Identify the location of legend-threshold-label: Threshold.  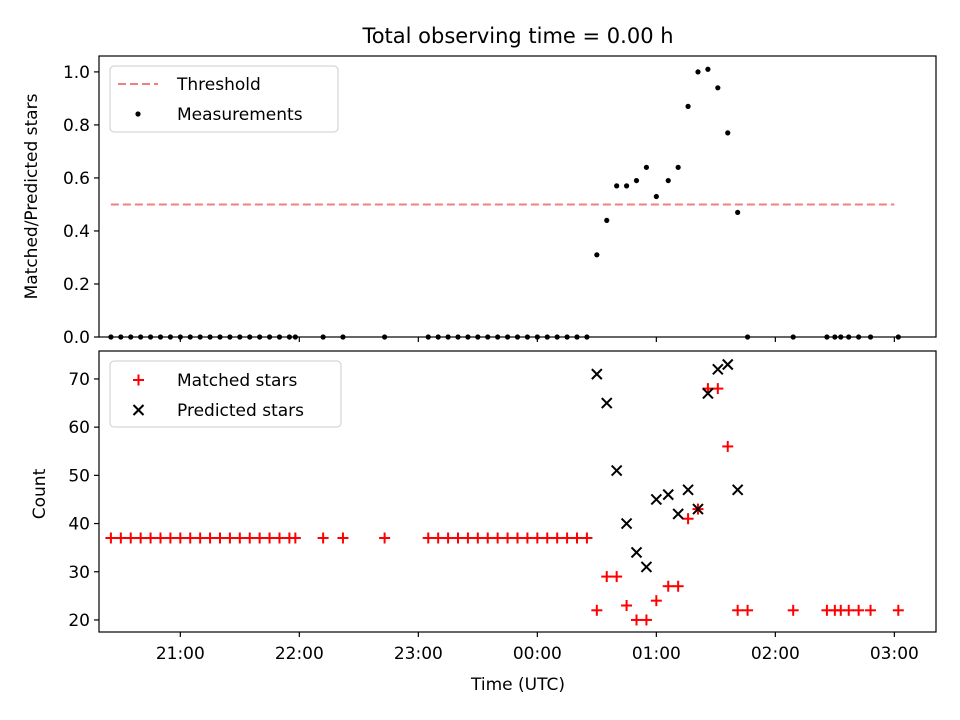
(218, 85).